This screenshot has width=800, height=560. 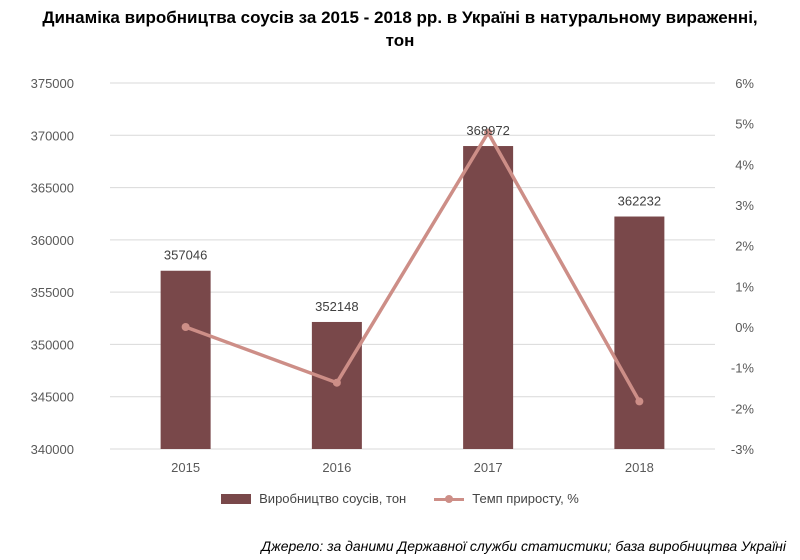 What do you see at coordinates (744, 164) in the screenshot?
I see `right-tick-label: 4%` at bounding box center [744, 164].